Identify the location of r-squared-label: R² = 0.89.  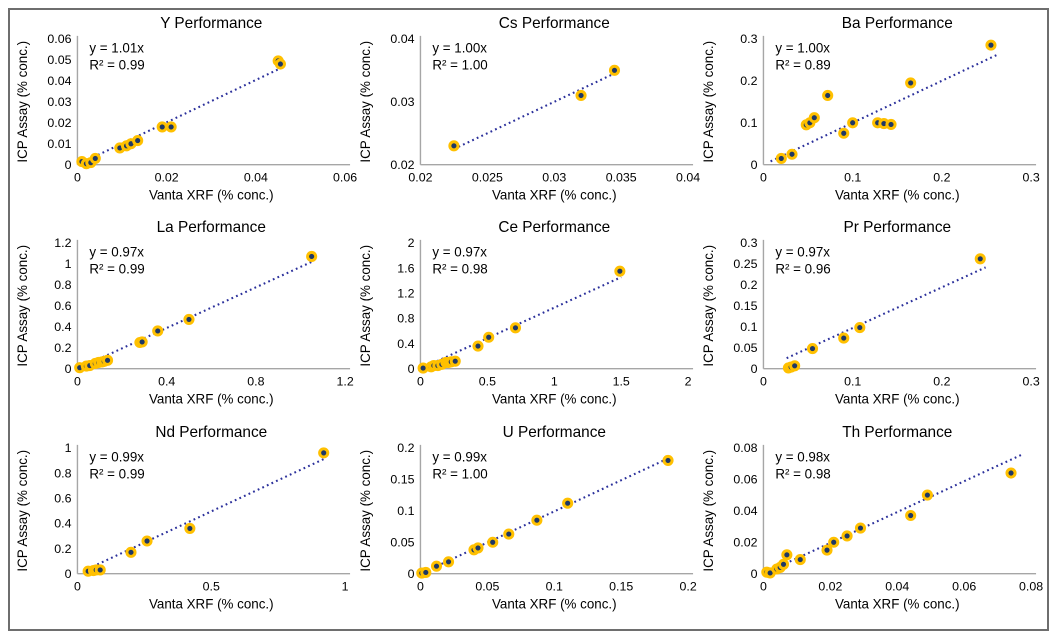
(802, 65).